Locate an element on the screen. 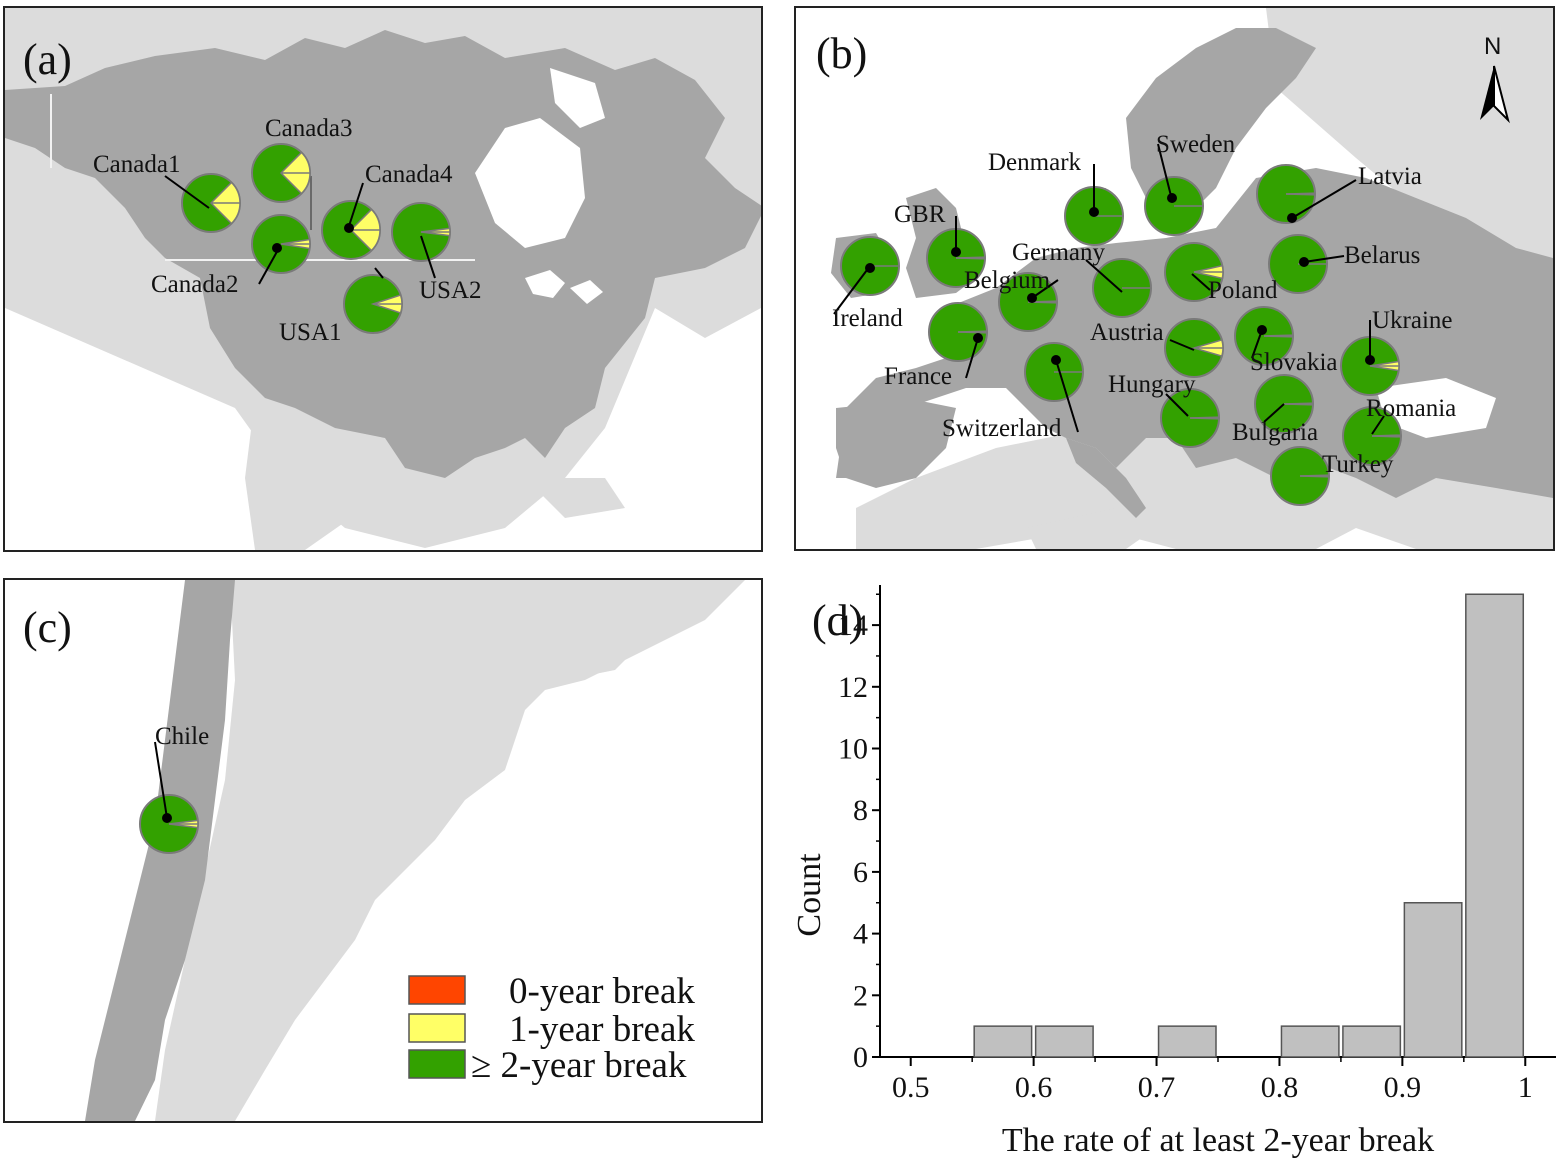  pie-austria is located at coordinates (1195, 348).